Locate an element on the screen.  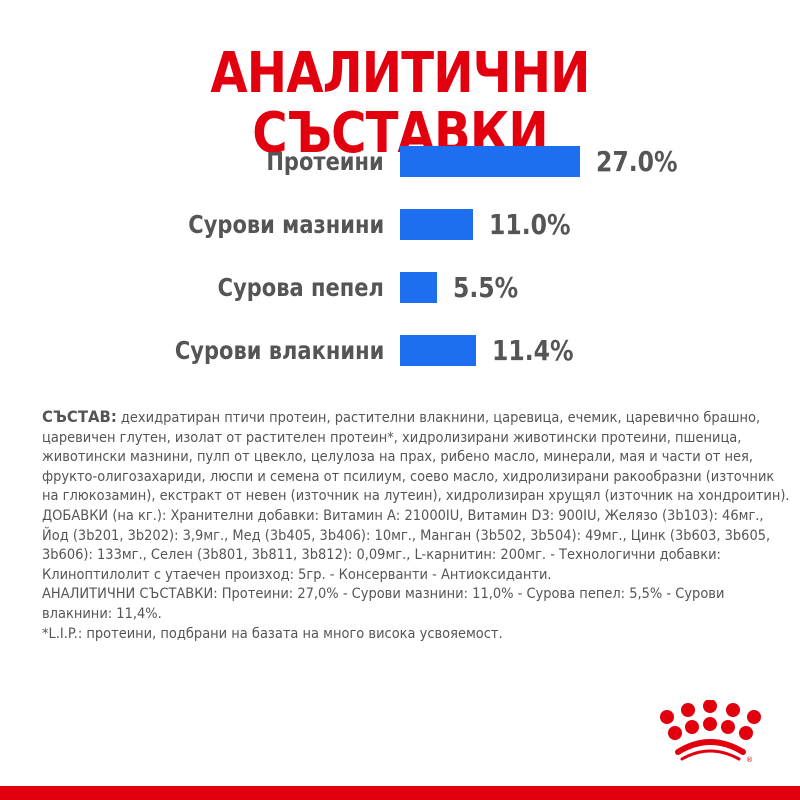
bar-value: 27.0% is located at coordinates (637, 161).